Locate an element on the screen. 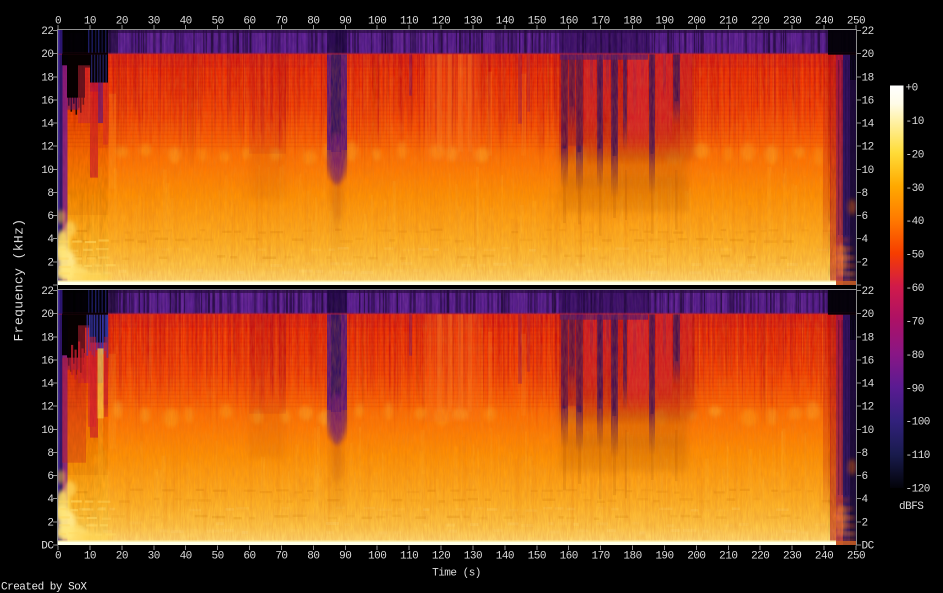 The image size is (943, 593). svg-text: 0 is located at coordinates (58, 22).